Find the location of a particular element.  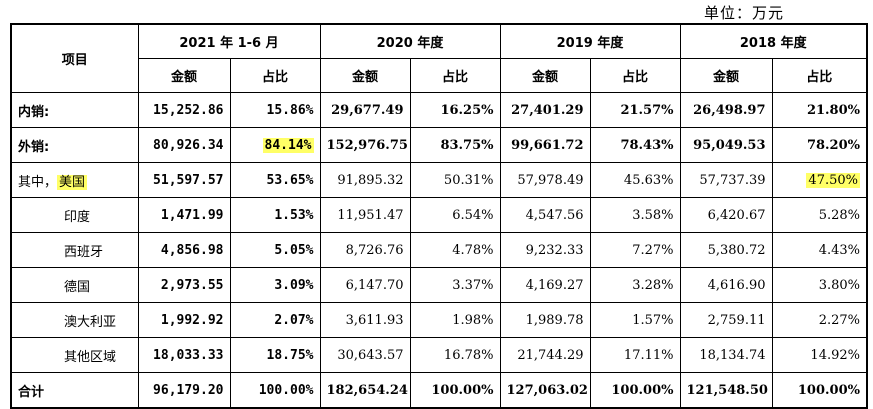

ratio-cell: 3.09% is located at coordinates (275, 285).